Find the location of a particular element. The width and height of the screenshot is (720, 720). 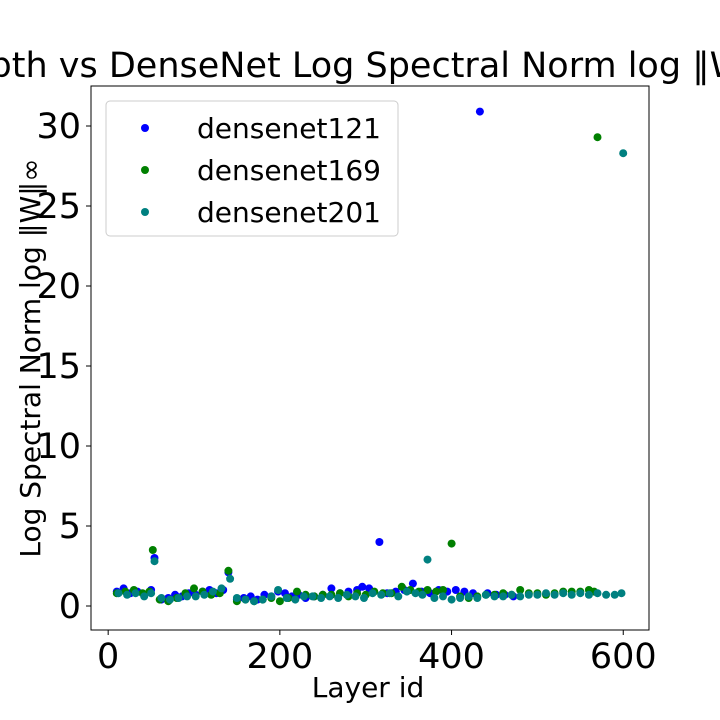

y-tick-label: 30 is located at coordinates (58, 127).